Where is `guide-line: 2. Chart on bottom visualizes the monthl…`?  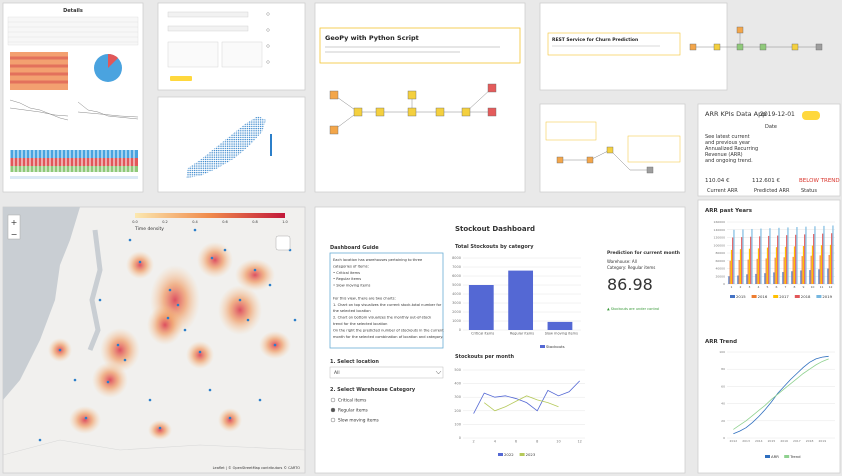
guide-line: 2. Chart on bottom visualizes the monthl… is located at coordinates (382, 318).